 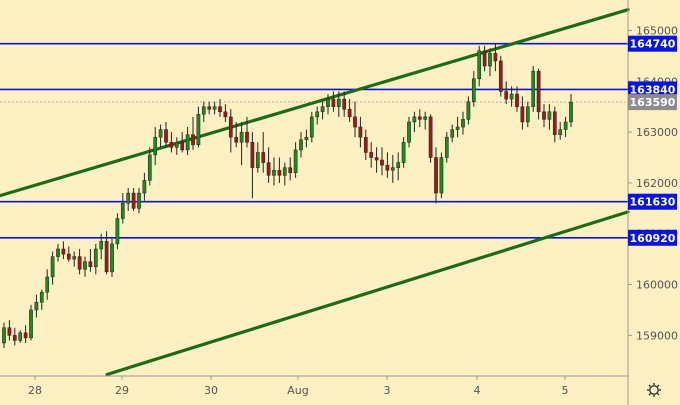 What do you see at coordinates (657, 30) in the screenshot?
I see `y-tick-label: 165000` at bounding box center [657, 30].